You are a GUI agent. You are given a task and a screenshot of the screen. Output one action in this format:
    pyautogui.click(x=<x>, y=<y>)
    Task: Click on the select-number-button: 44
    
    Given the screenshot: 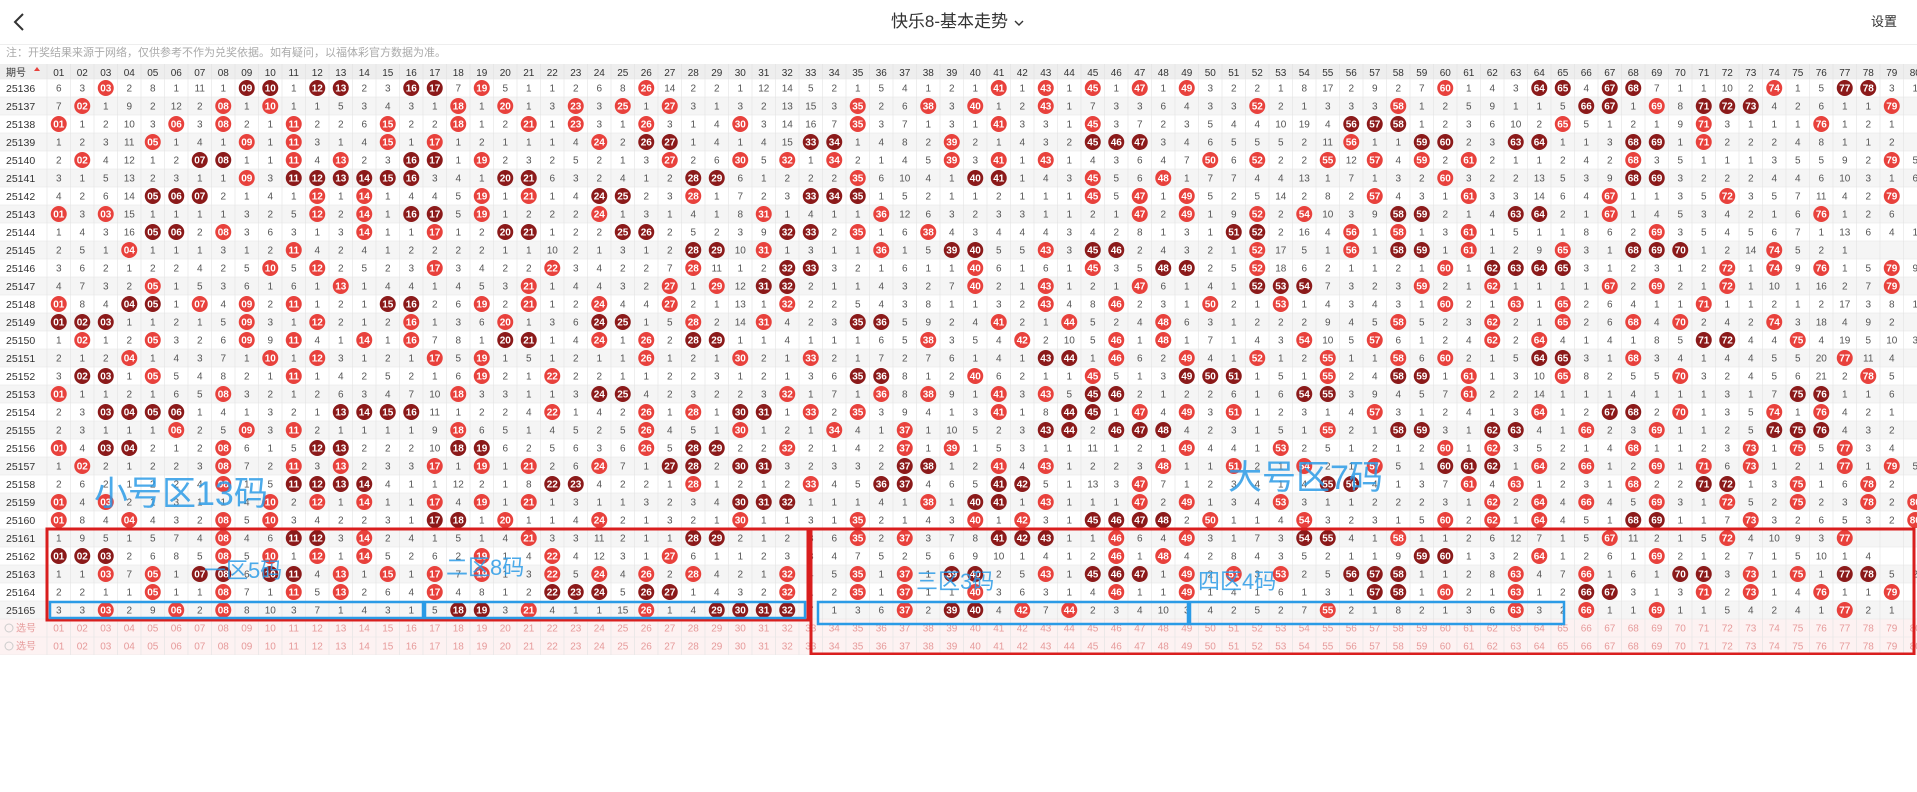 What is the action you would take?
    pyautogui.click(x=1070, y=647)
    